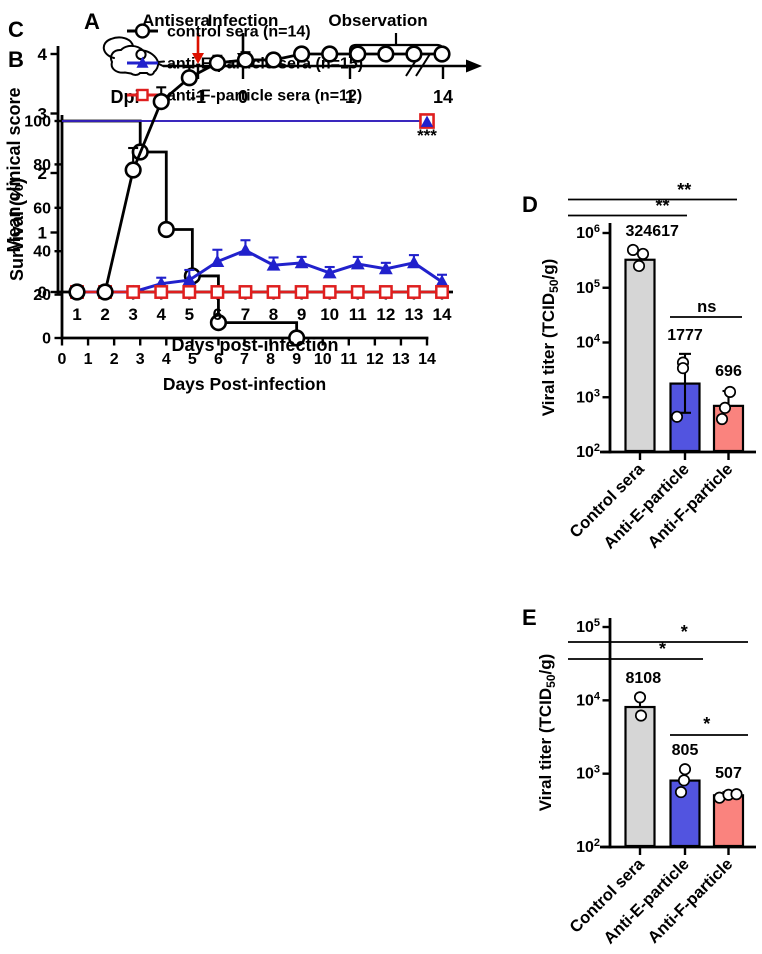  I want to click on x-tick-label: 8, so click(270, 359).